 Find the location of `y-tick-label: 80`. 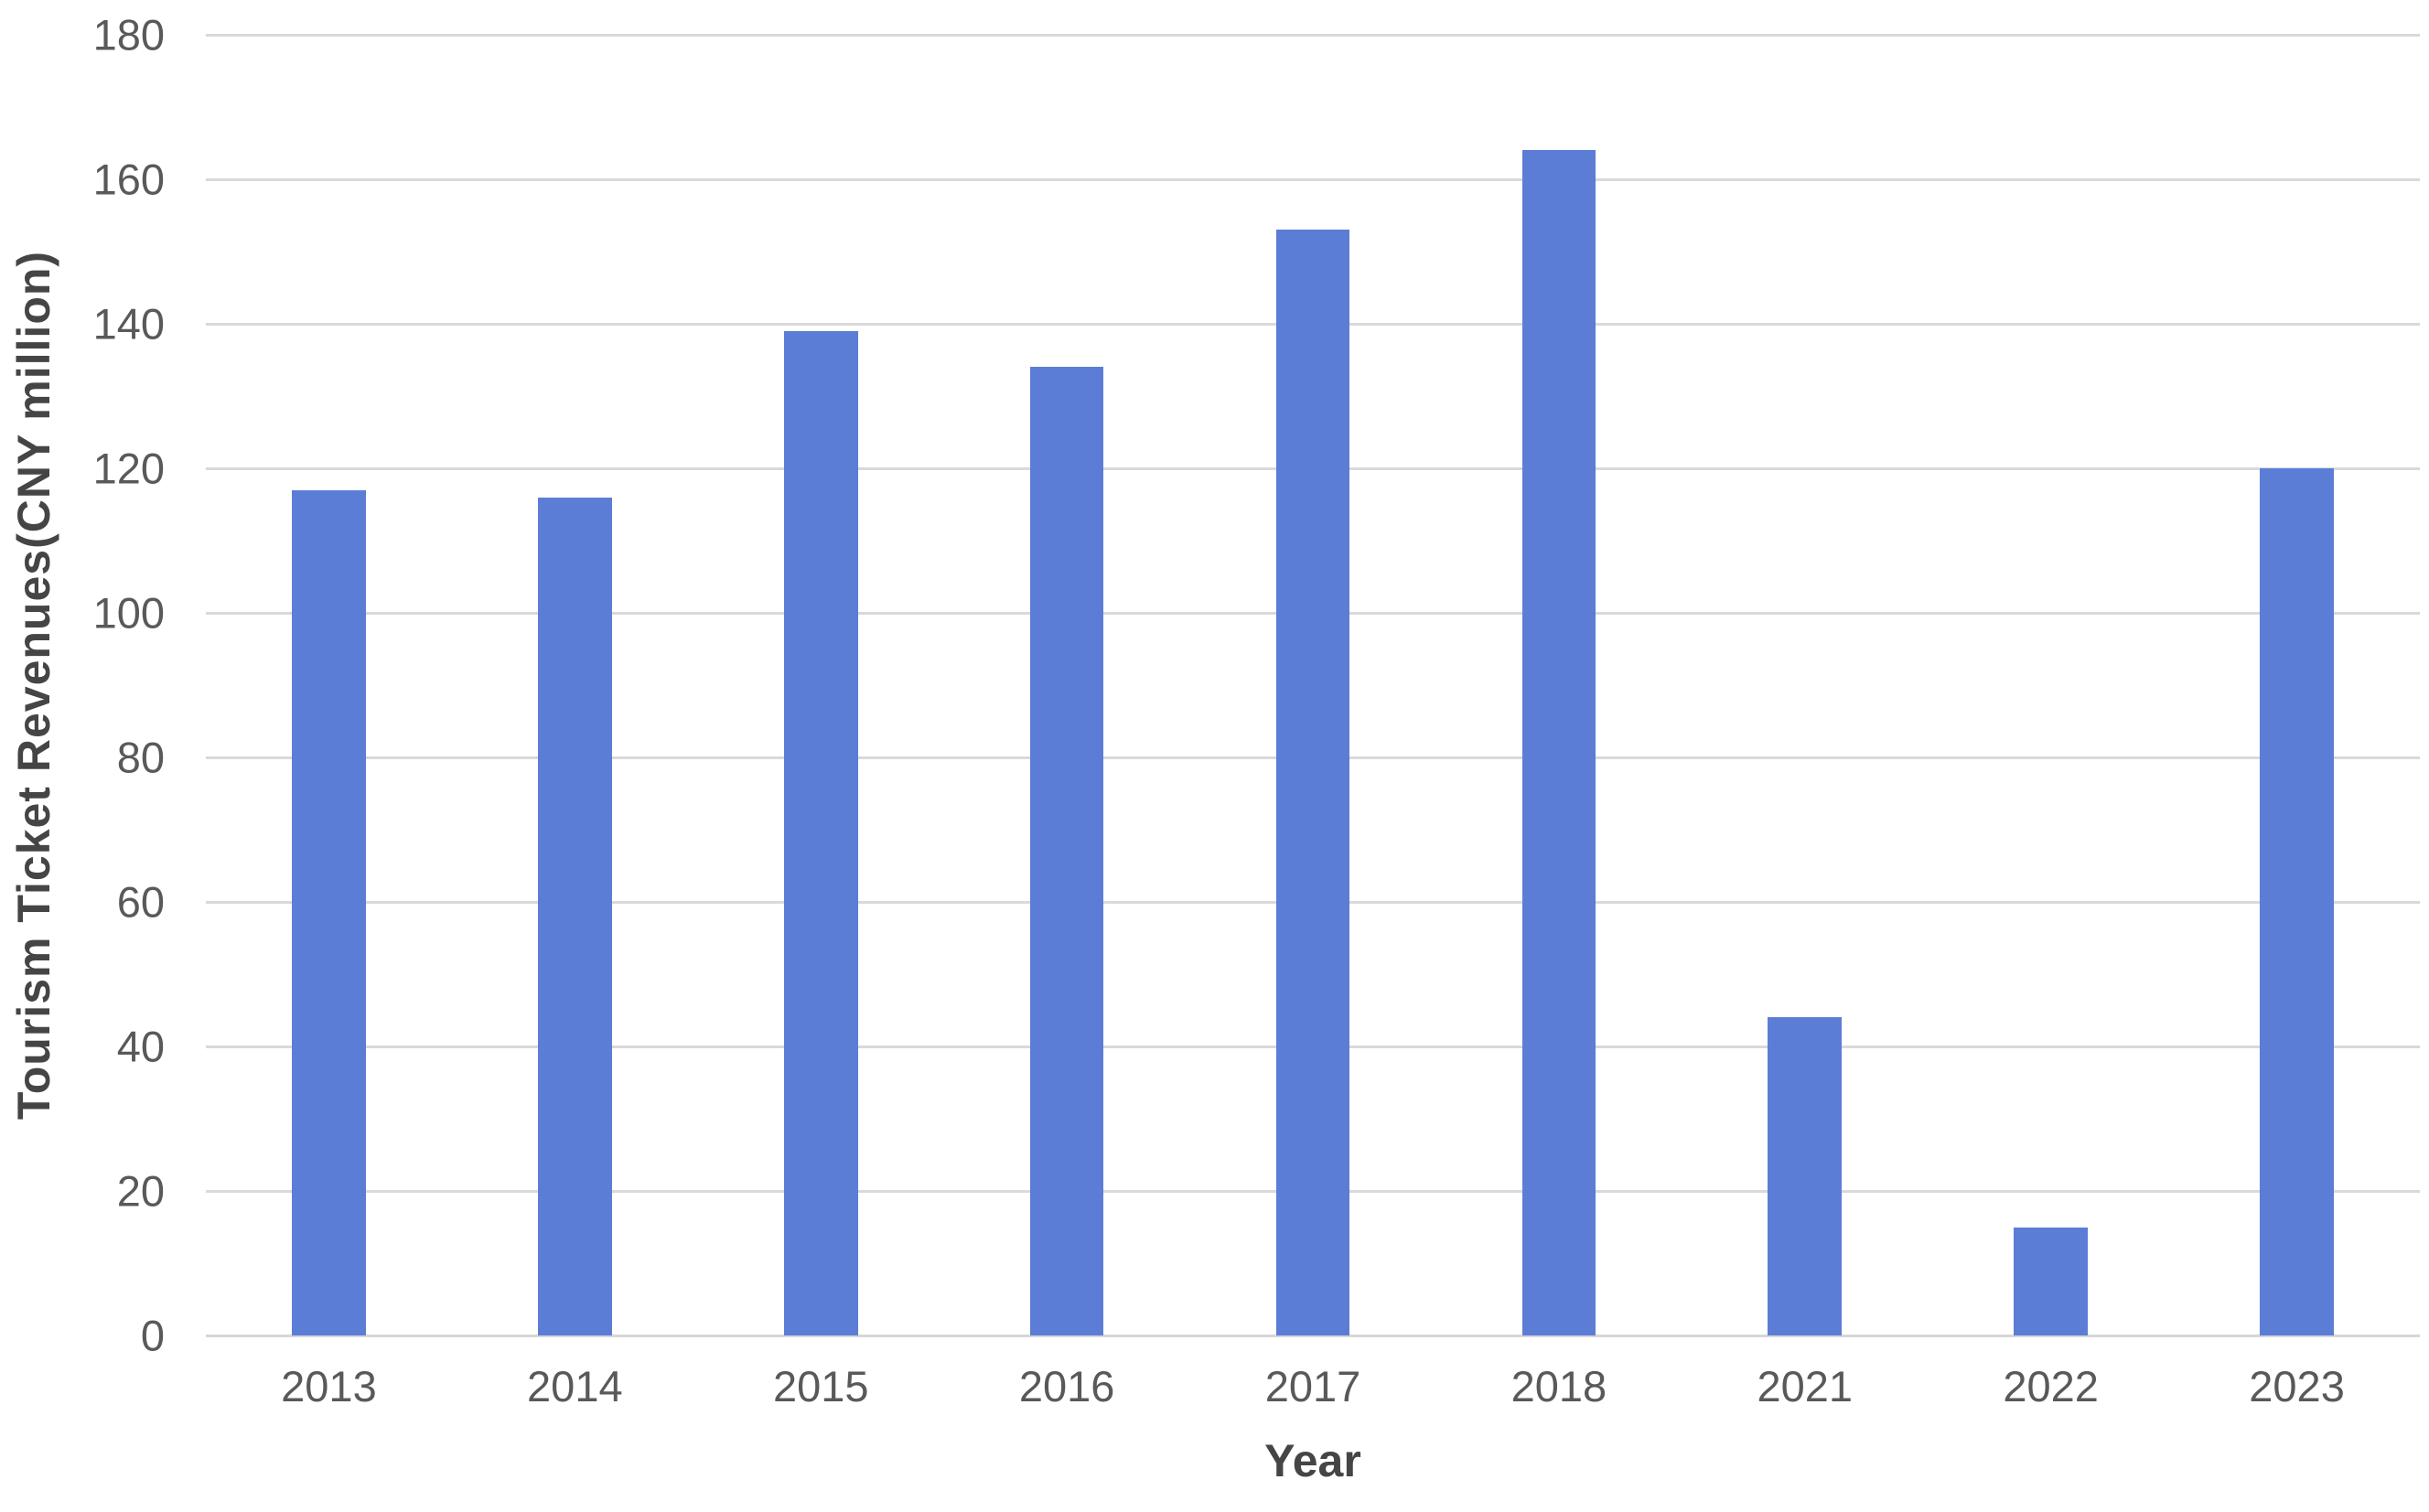

y-tick-label: 80 is located at coordinates (140, 757).